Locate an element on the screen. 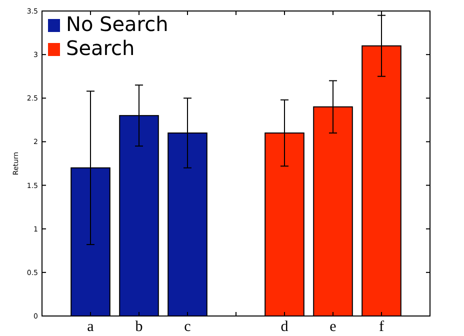 This screenshot has height=336, width=464. x-tick-label: d is located at coordinates (284, 327).